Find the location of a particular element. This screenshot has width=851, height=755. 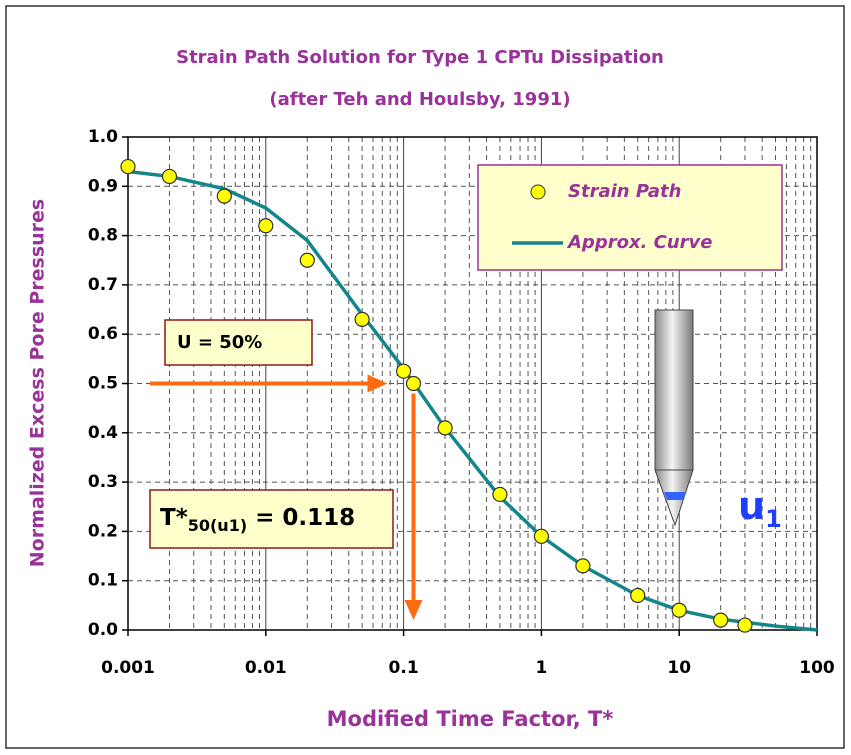

probe-icon is located at coordinates (674, 418).